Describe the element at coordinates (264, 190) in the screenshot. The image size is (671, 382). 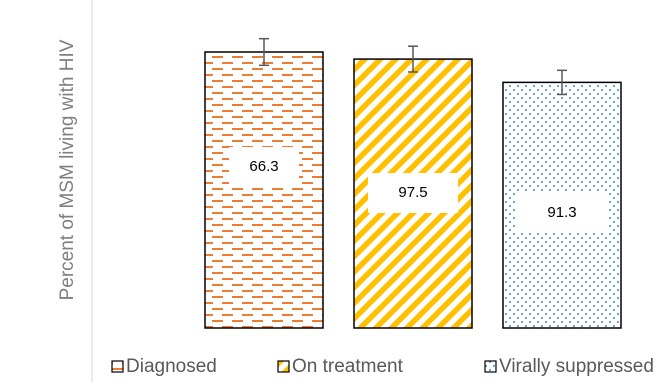
I see `bar` at that location.